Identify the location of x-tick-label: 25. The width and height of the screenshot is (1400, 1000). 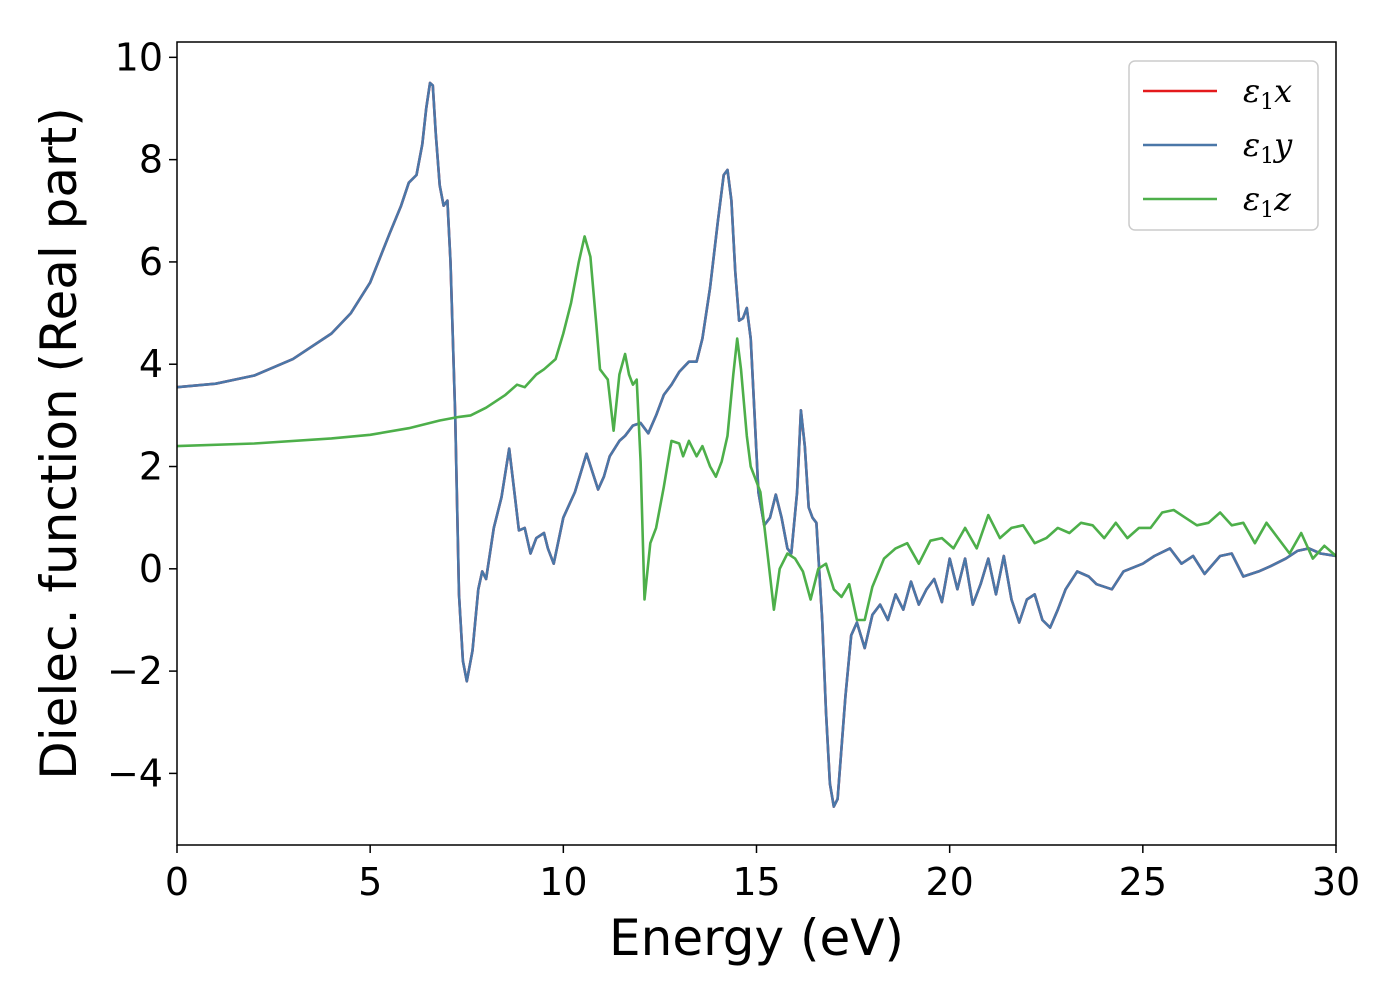
(1143, 882).